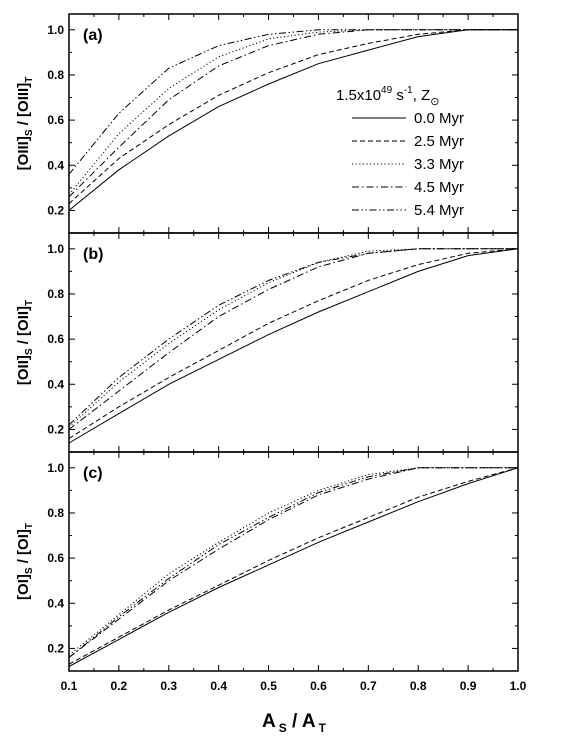 The image size is (572, 747). I want to click on legend-title-subscript: ⊙, so click(434, 102).